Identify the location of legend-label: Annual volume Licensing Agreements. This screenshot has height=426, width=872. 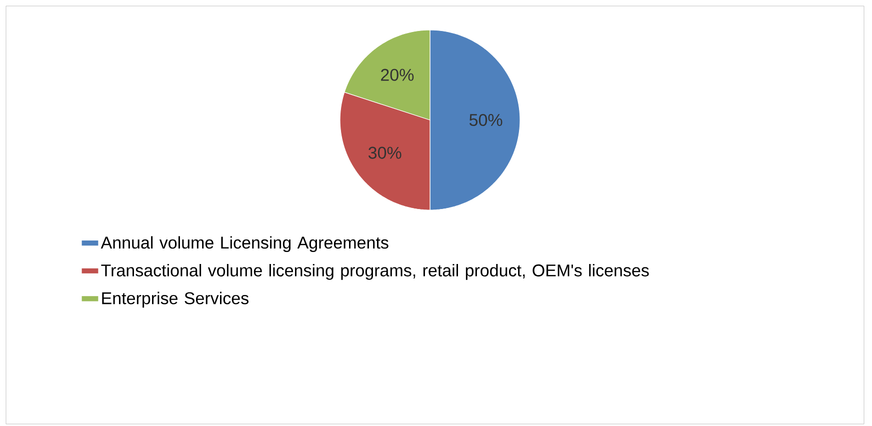
(244, 244).